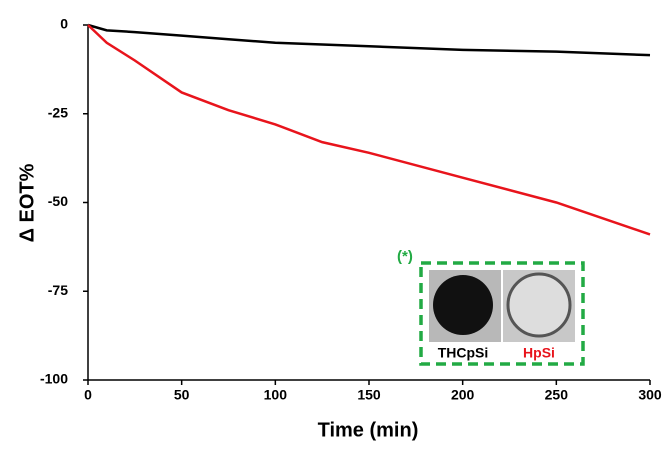 The image size is (667, 450). What do you see at coordinates (502, 313) in the screenshot?
I see `inset` at bounding box center [502, 313].